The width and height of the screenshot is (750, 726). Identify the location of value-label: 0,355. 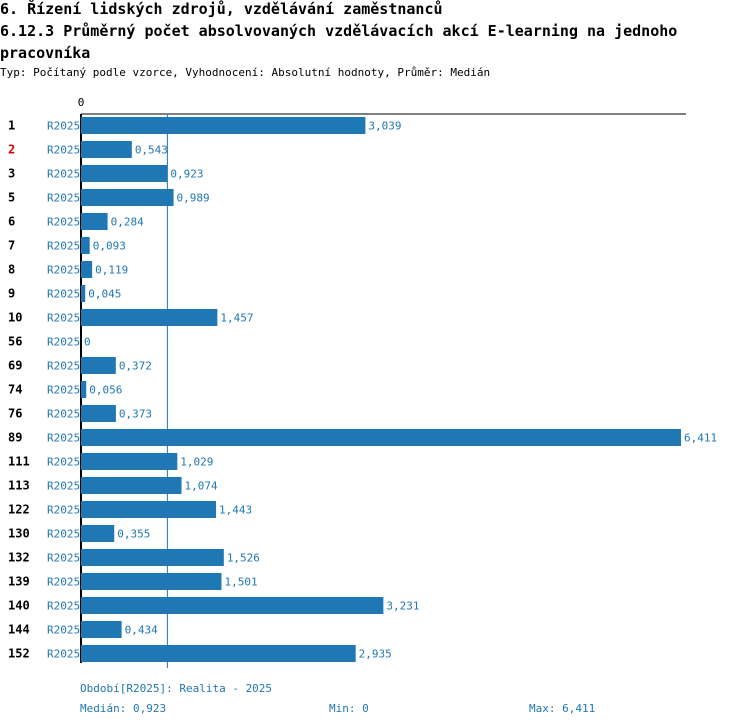
(133, 534).